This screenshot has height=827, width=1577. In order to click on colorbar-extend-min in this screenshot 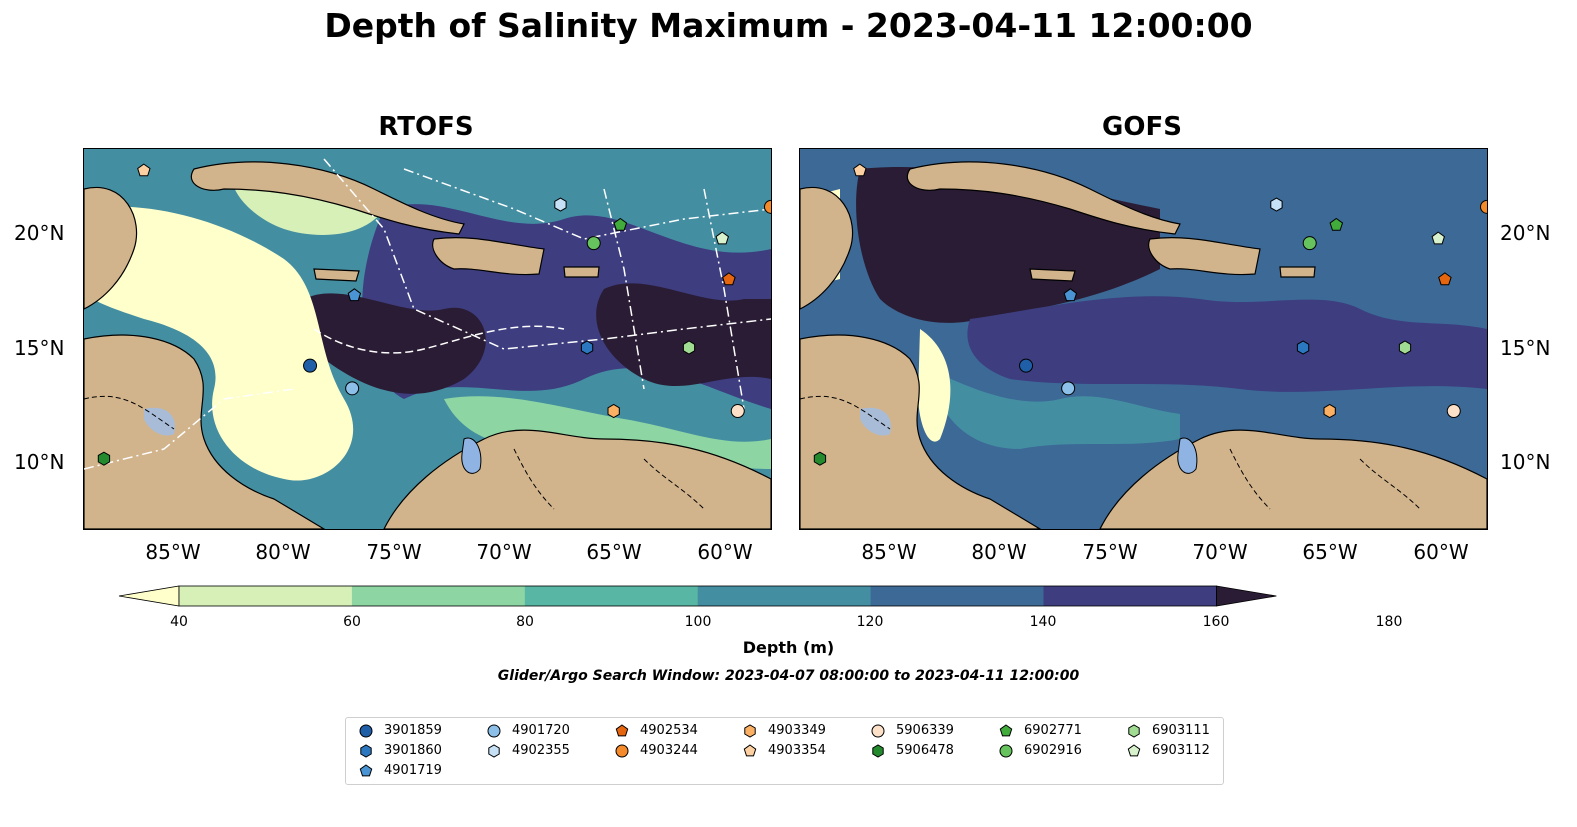, I will do `click(149, 596)`.